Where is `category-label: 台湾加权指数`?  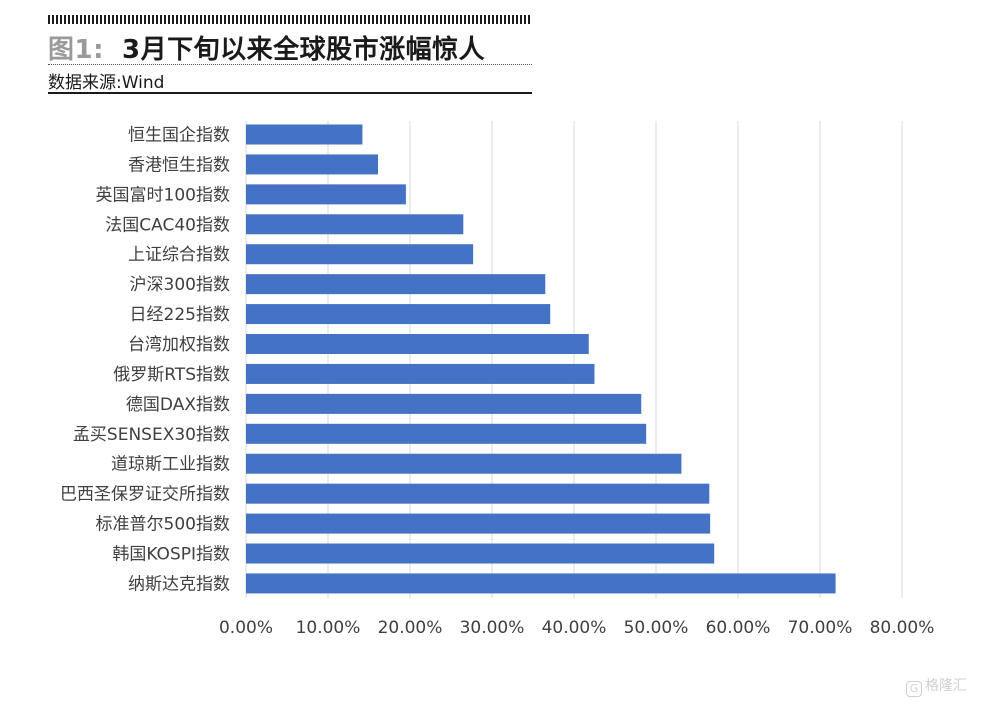
category-label: 台湾加权指数 is located at coordinates (179, 345).